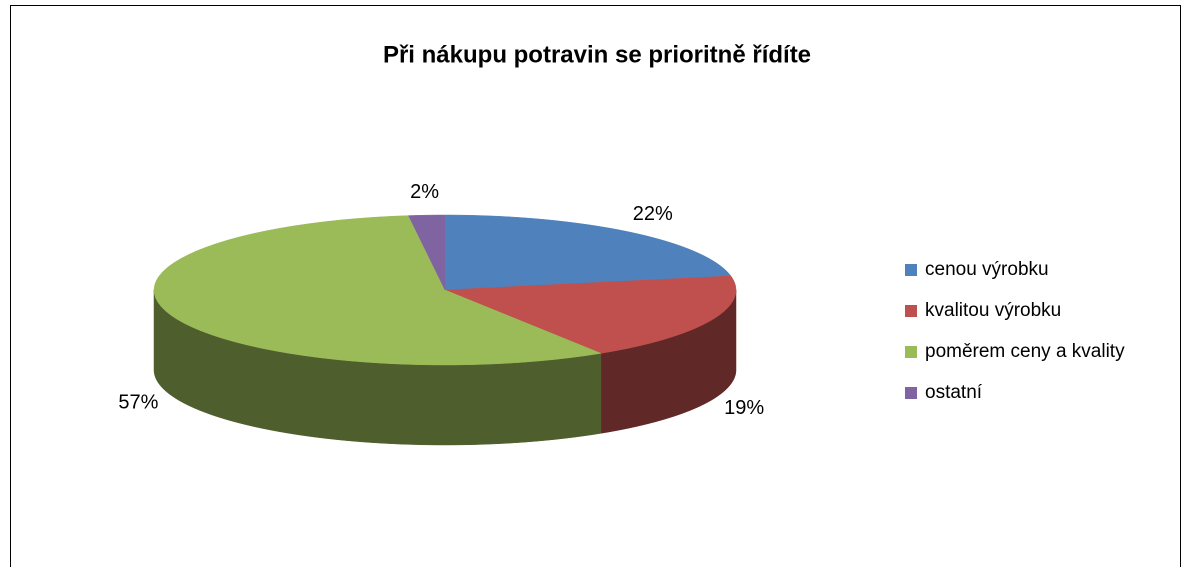 The width and height of the screenshot is (1187, 567). I want to click on data-label: 22%, so click(653, 214).